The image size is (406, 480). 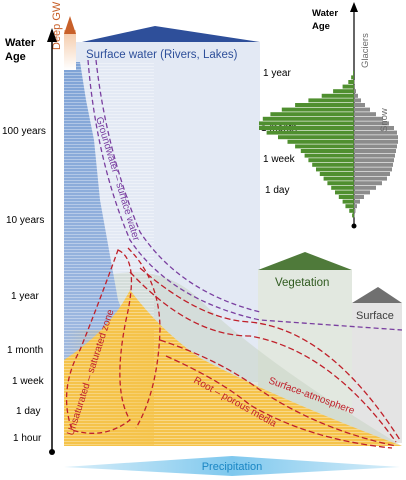 What do you see at coordinates (384, 120) in the screenshot?
I see `snow-label: Snow` at bounding box center [384, 120].